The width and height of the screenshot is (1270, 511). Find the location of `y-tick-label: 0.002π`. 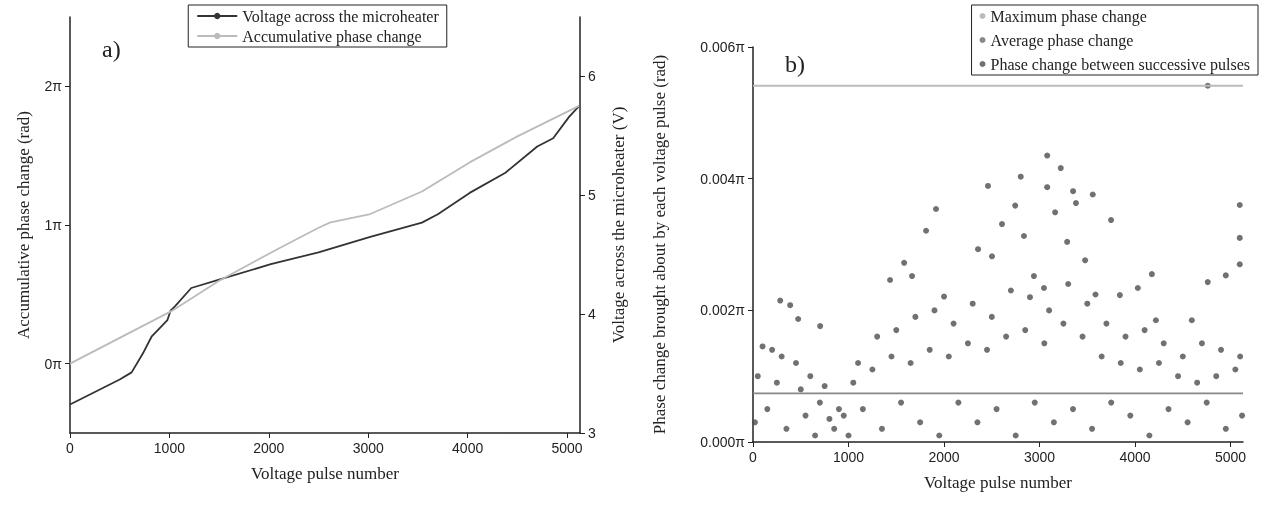

y-tick-label: 0.002π is located at coordinates (723, 310).